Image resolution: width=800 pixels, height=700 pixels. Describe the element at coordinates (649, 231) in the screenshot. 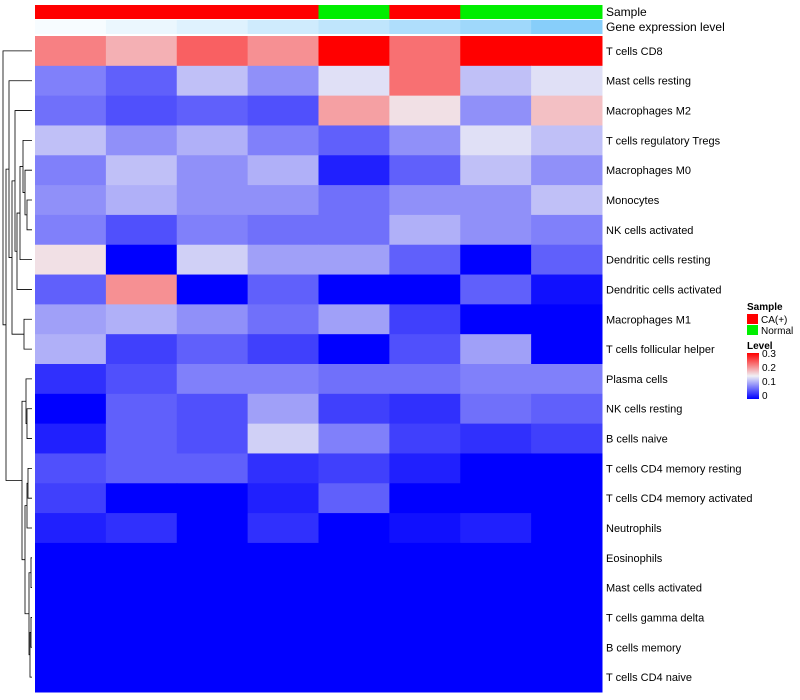

I see `row-label: NK cells activated` at that location.